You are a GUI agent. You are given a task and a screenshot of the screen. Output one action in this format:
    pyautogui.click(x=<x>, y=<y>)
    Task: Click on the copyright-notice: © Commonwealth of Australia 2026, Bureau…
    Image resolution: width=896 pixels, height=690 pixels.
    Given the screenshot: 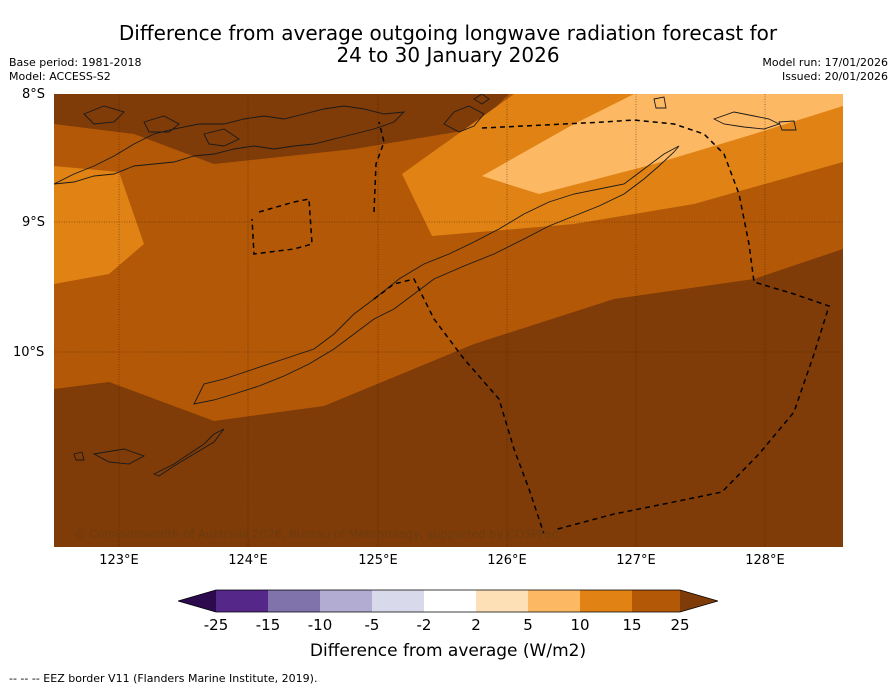 What is the action you would take?
    pyautogui.click(x=316, y=534)
    